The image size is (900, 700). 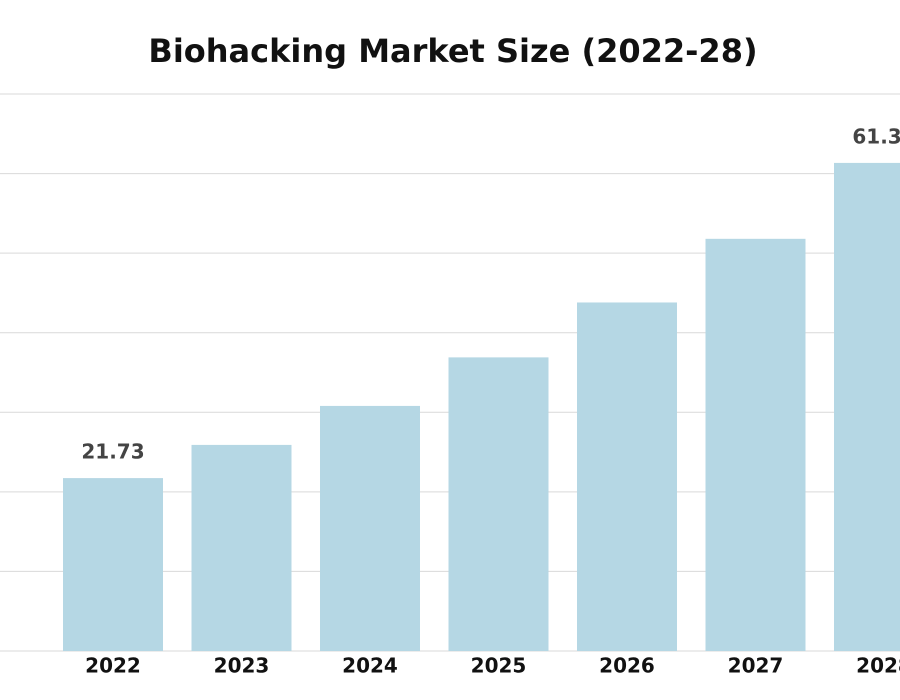 What do you see at coordinates (756, 666) in the screenshot?
I see `x-tick-label: 2027` at bounding box center [756, 666].